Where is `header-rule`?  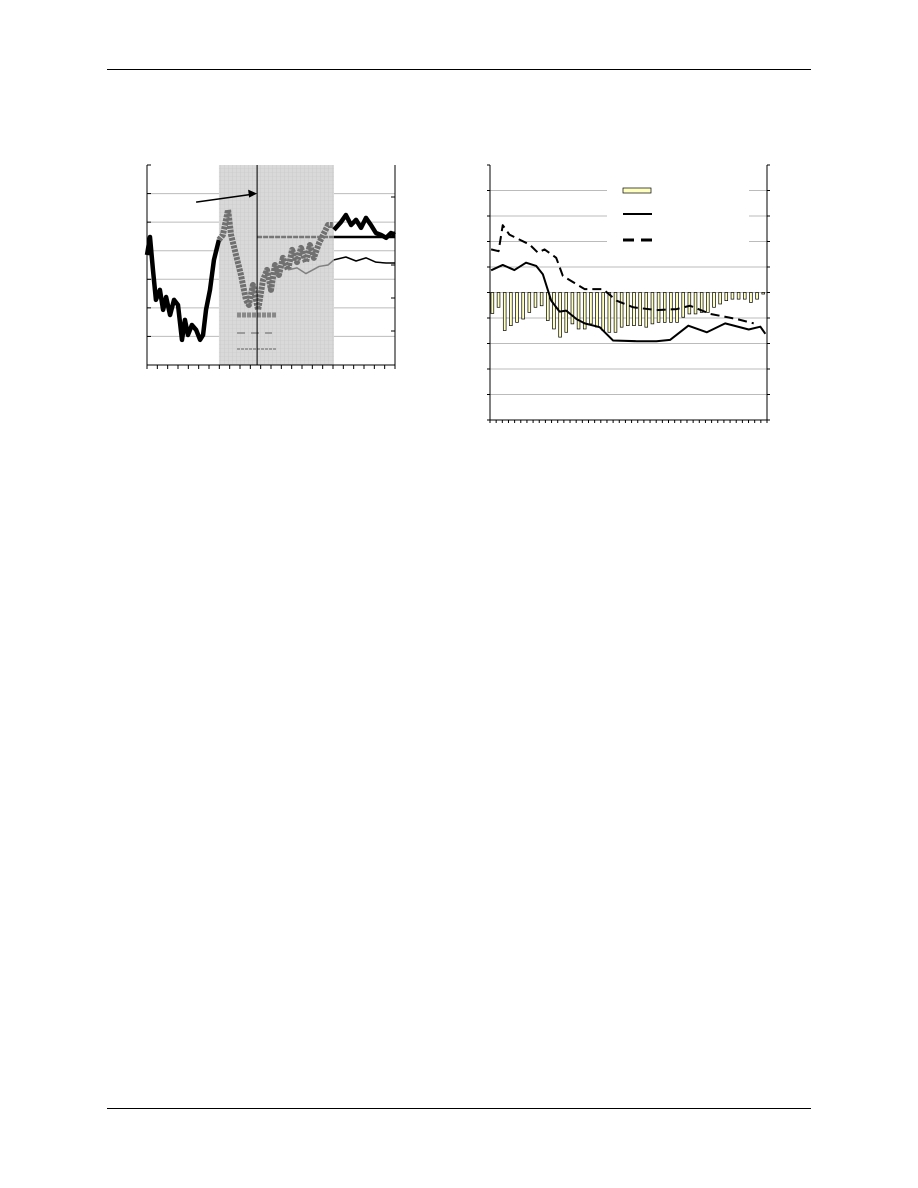
header-rule is located at coordinates (459, 69).